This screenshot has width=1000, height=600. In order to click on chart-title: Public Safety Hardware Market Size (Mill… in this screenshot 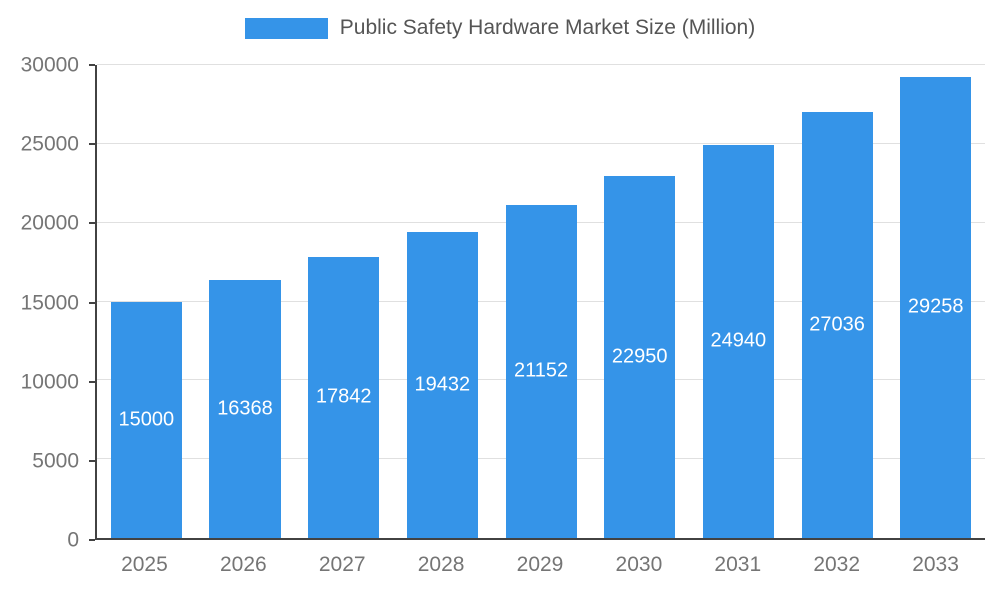, I will do `click(547, 27)`.